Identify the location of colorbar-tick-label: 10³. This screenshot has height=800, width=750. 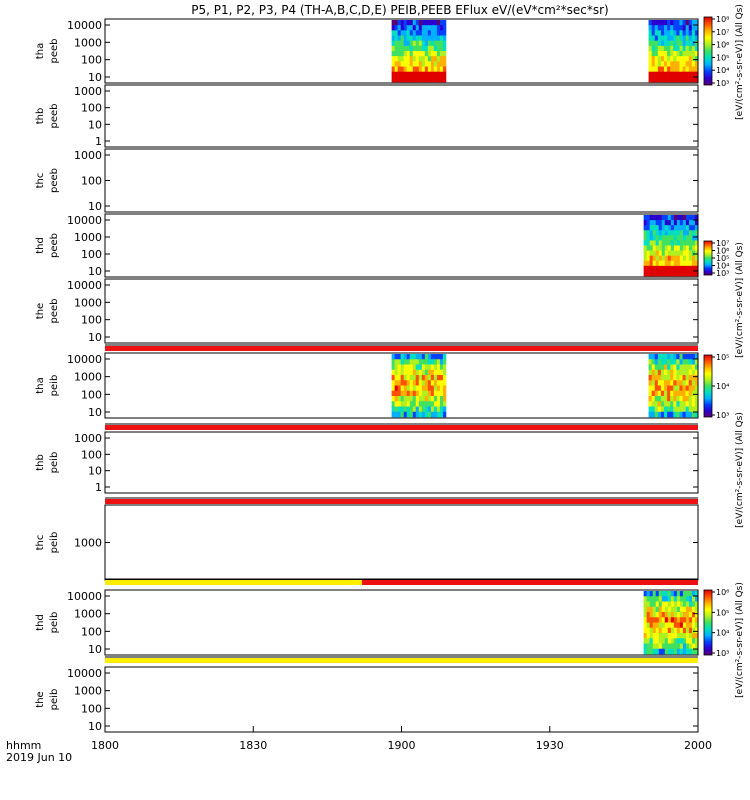
(722, 273).